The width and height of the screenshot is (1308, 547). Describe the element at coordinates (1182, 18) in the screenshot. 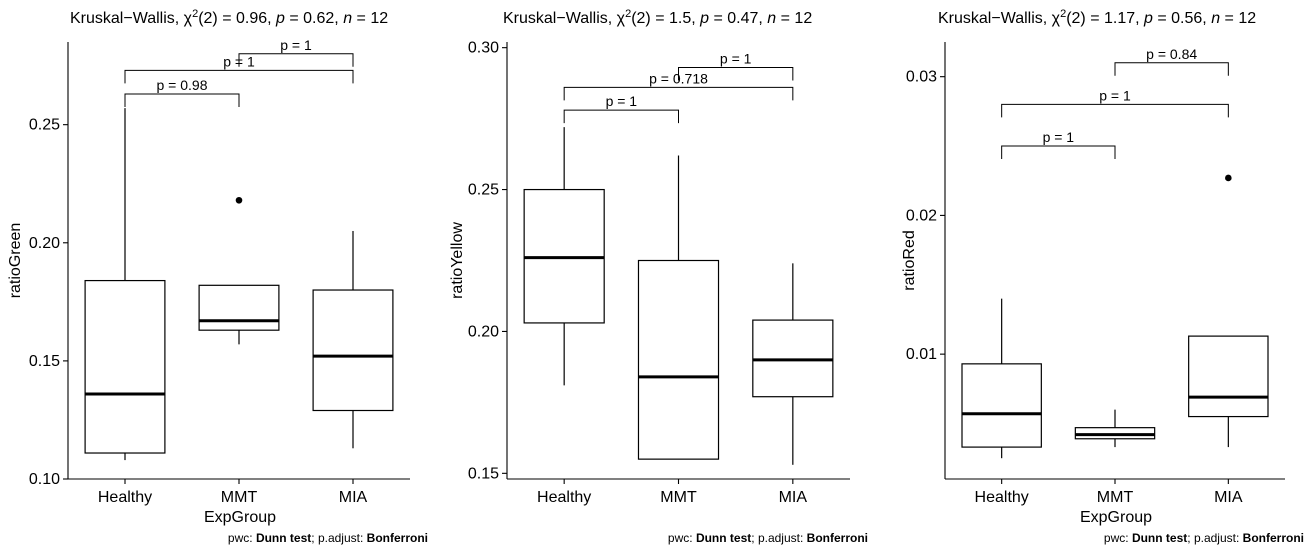

I see `title-p-value: = 0.56,` at that location.